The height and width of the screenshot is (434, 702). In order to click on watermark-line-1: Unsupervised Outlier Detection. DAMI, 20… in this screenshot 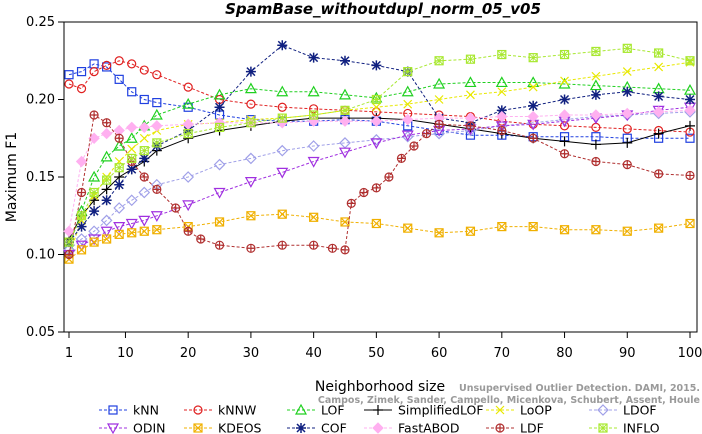, I will do `click(579, 388)`.